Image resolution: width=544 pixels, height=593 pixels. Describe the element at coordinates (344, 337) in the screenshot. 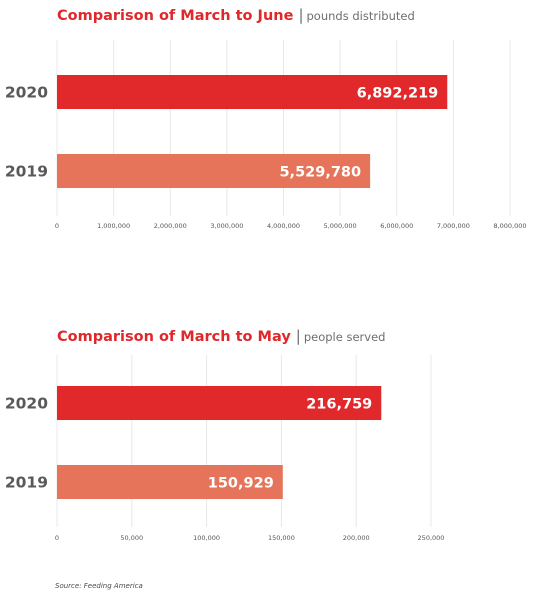

I see `chart2-subtitle: people served` at that location.